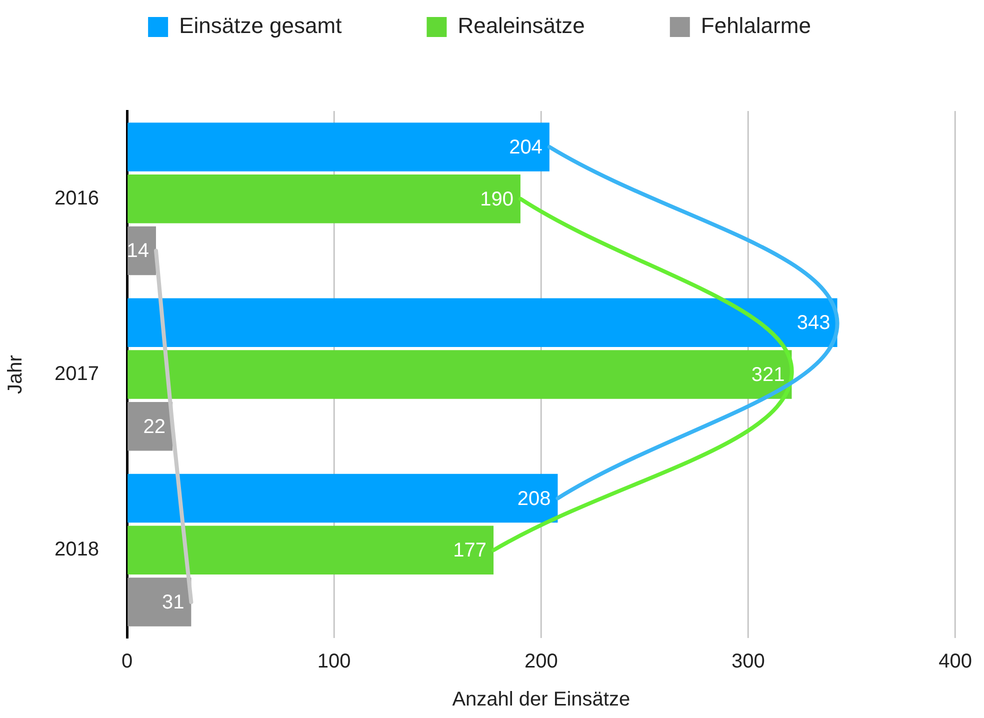 This screenshot has height=718, width=984. Describe the element at coordinates (260, 25) in the screenshot. I see `legend-label: Einsätze gesamt` at that location.